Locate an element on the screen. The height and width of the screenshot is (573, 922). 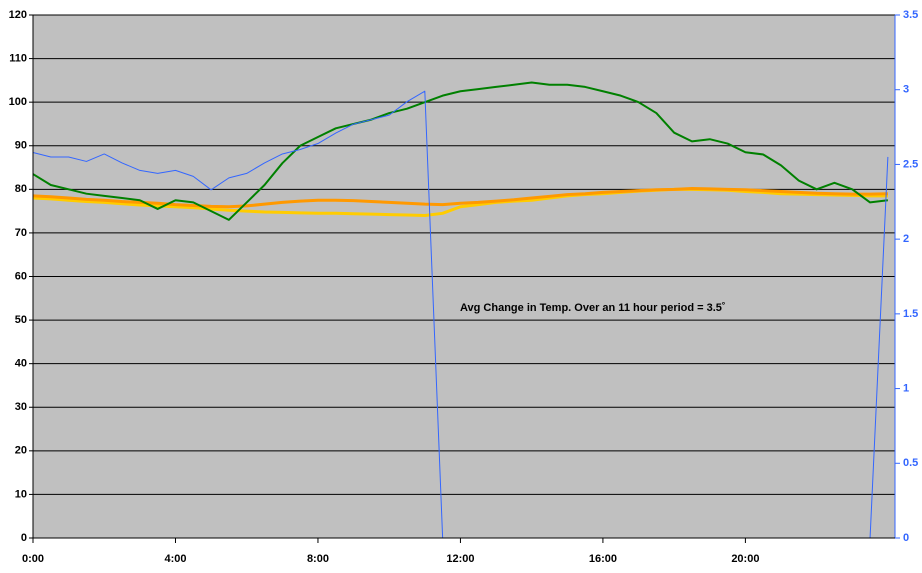
y-tick-label: 50 is located at coordinates (21, 320).